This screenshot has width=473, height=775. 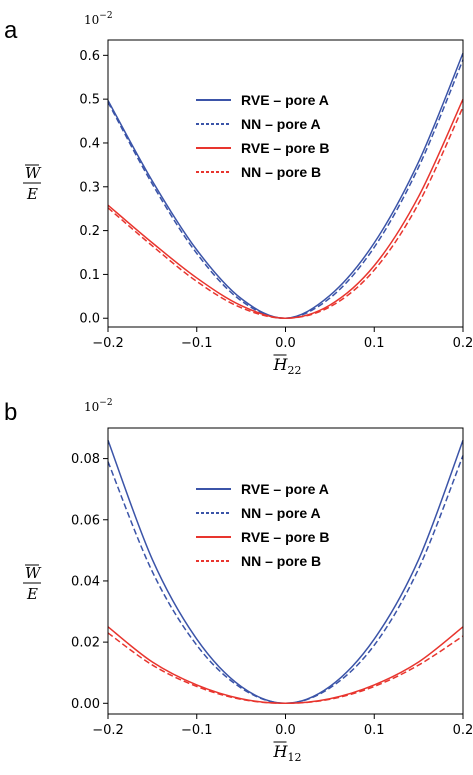 What do you see at coordinates (85, 704) in the screenshot?
I see `y-tick-label: 0.00` at bounding box center [85, 704].